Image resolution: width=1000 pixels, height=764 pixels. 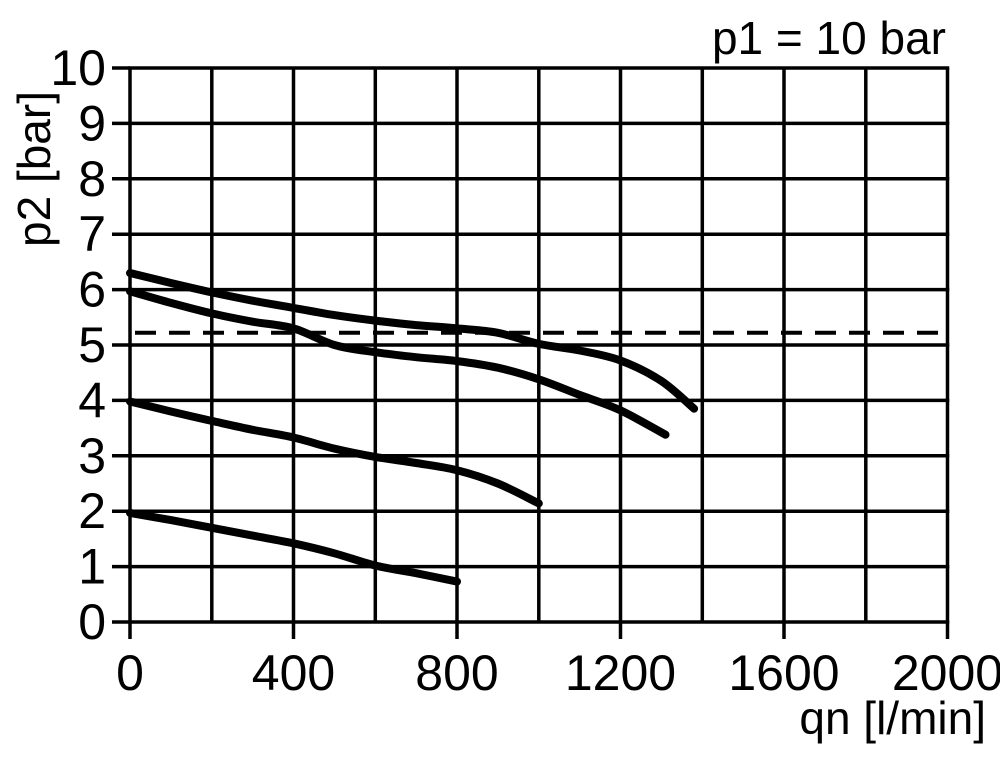 What do you see at coordinates (892, 718) in the screenshot?
I see `x-axis-label: qn [l/min]` at bounding box center [892, 718].